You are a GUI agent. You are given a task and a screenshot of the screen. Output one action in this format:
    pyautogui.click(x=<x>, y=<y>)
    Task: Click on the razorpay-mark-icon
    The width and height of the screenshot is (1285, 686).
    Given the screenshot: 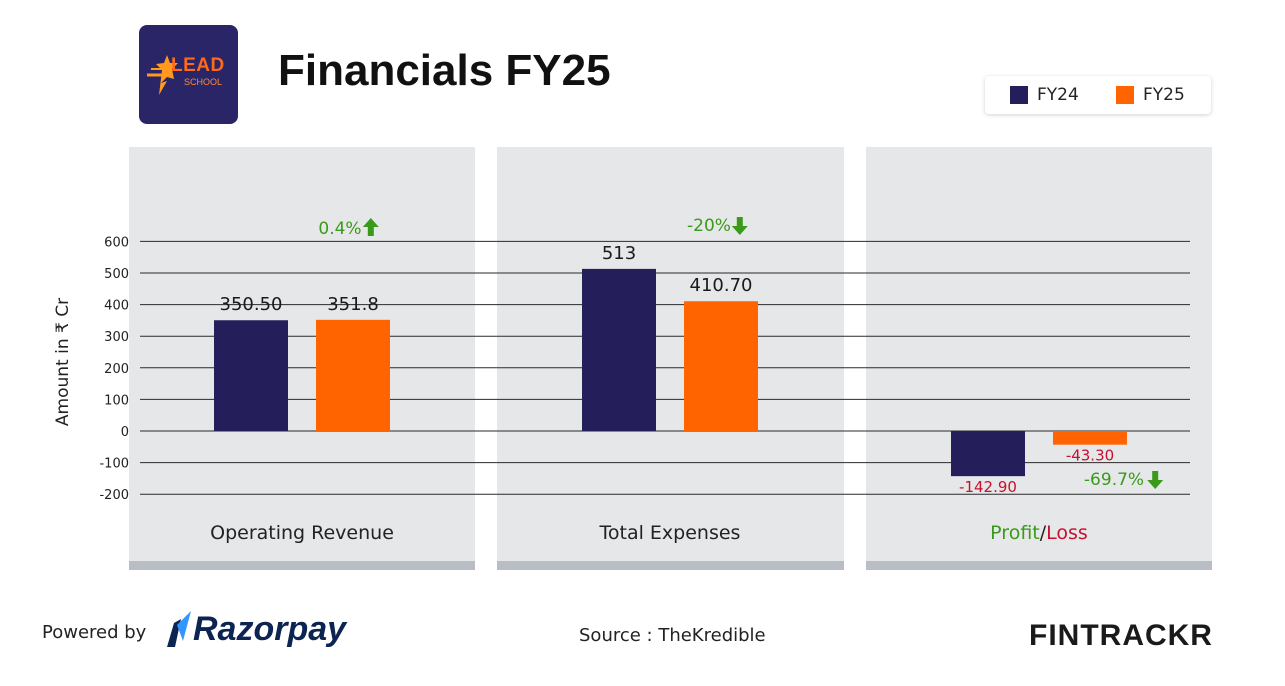 What is the action you would take?
    pyautogui.click(x=179, y=629)
    